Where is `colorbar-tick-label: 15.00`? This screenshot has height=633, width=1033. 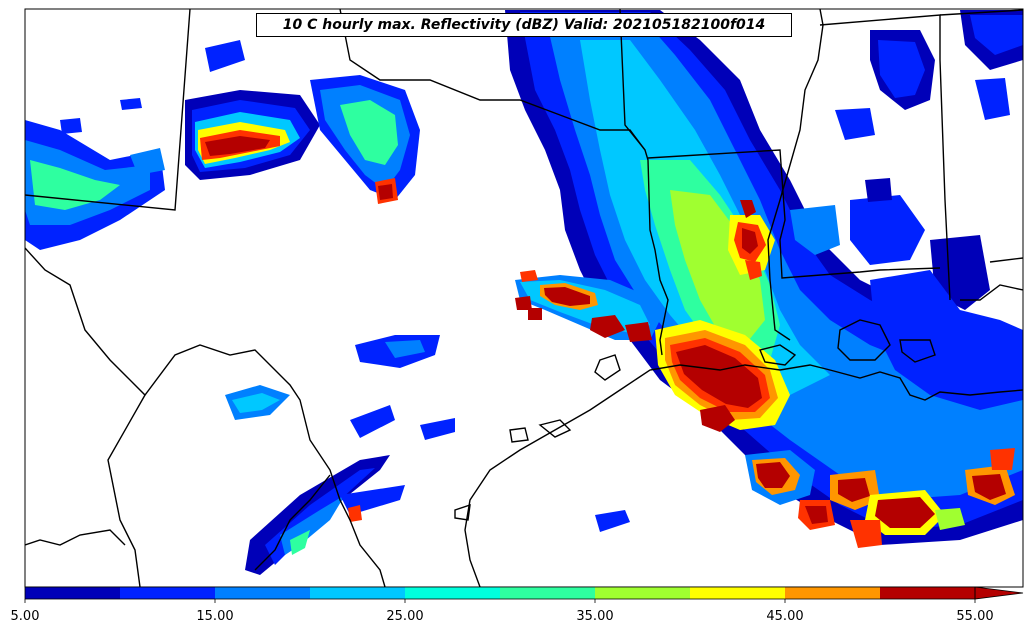 colorbar-tick-label: 15.00 is located at coordinates (215, 616).